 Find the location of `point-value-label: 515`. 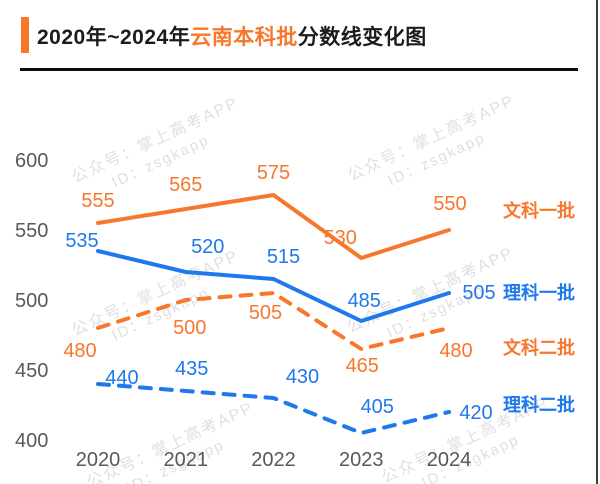

point-value-label: 515 is located at coordinates (283, 257).